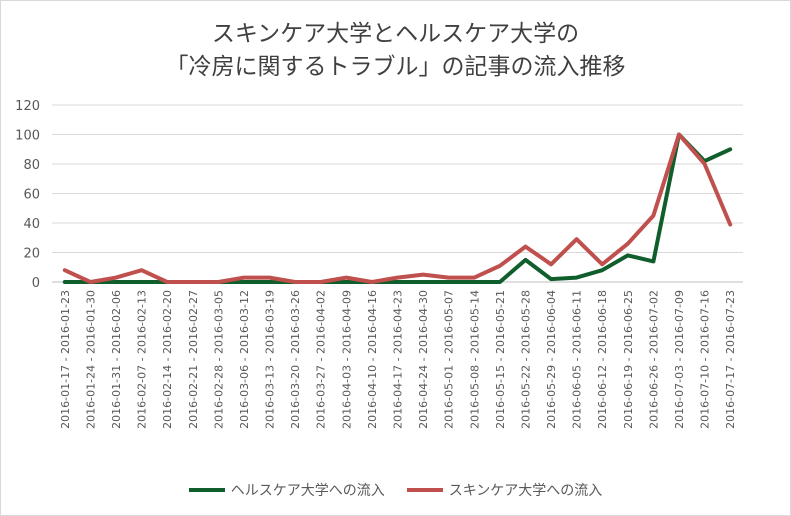  What do you see at coordinates (577, 359) in the screenshot?
I see `x-tick-label: 2016-06-05 - 2016-06-11` at bounding box center [577, 359].